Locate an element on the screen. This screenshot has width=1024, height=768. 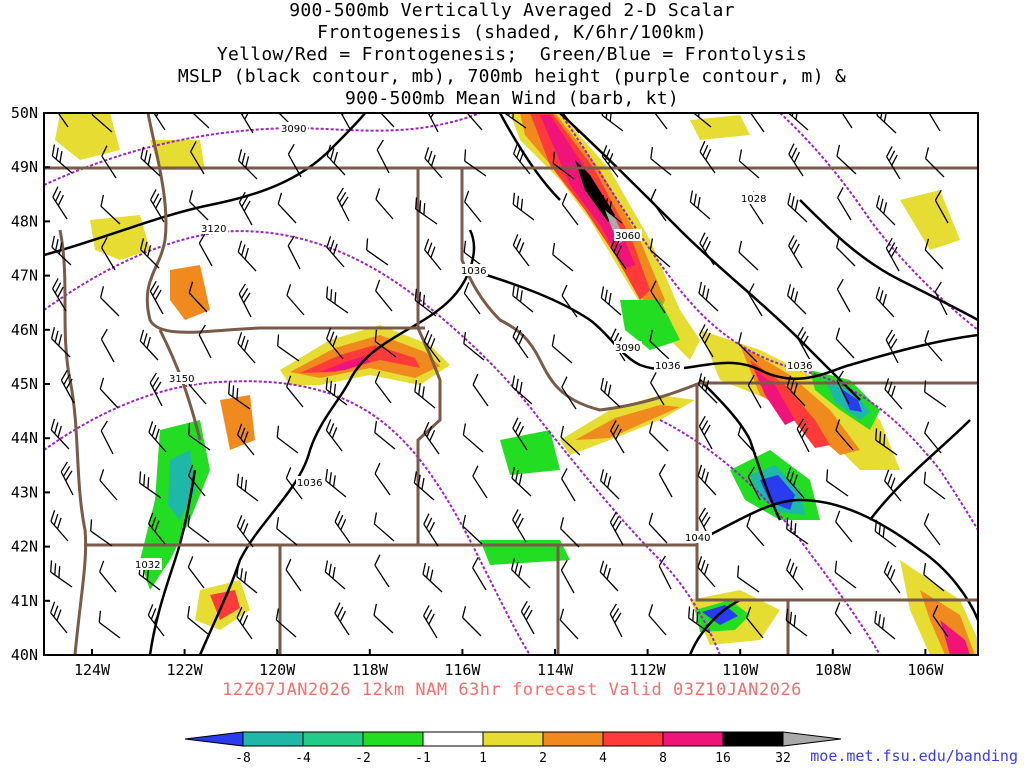
lat-label: 43N is located at coordinates (24, 492).